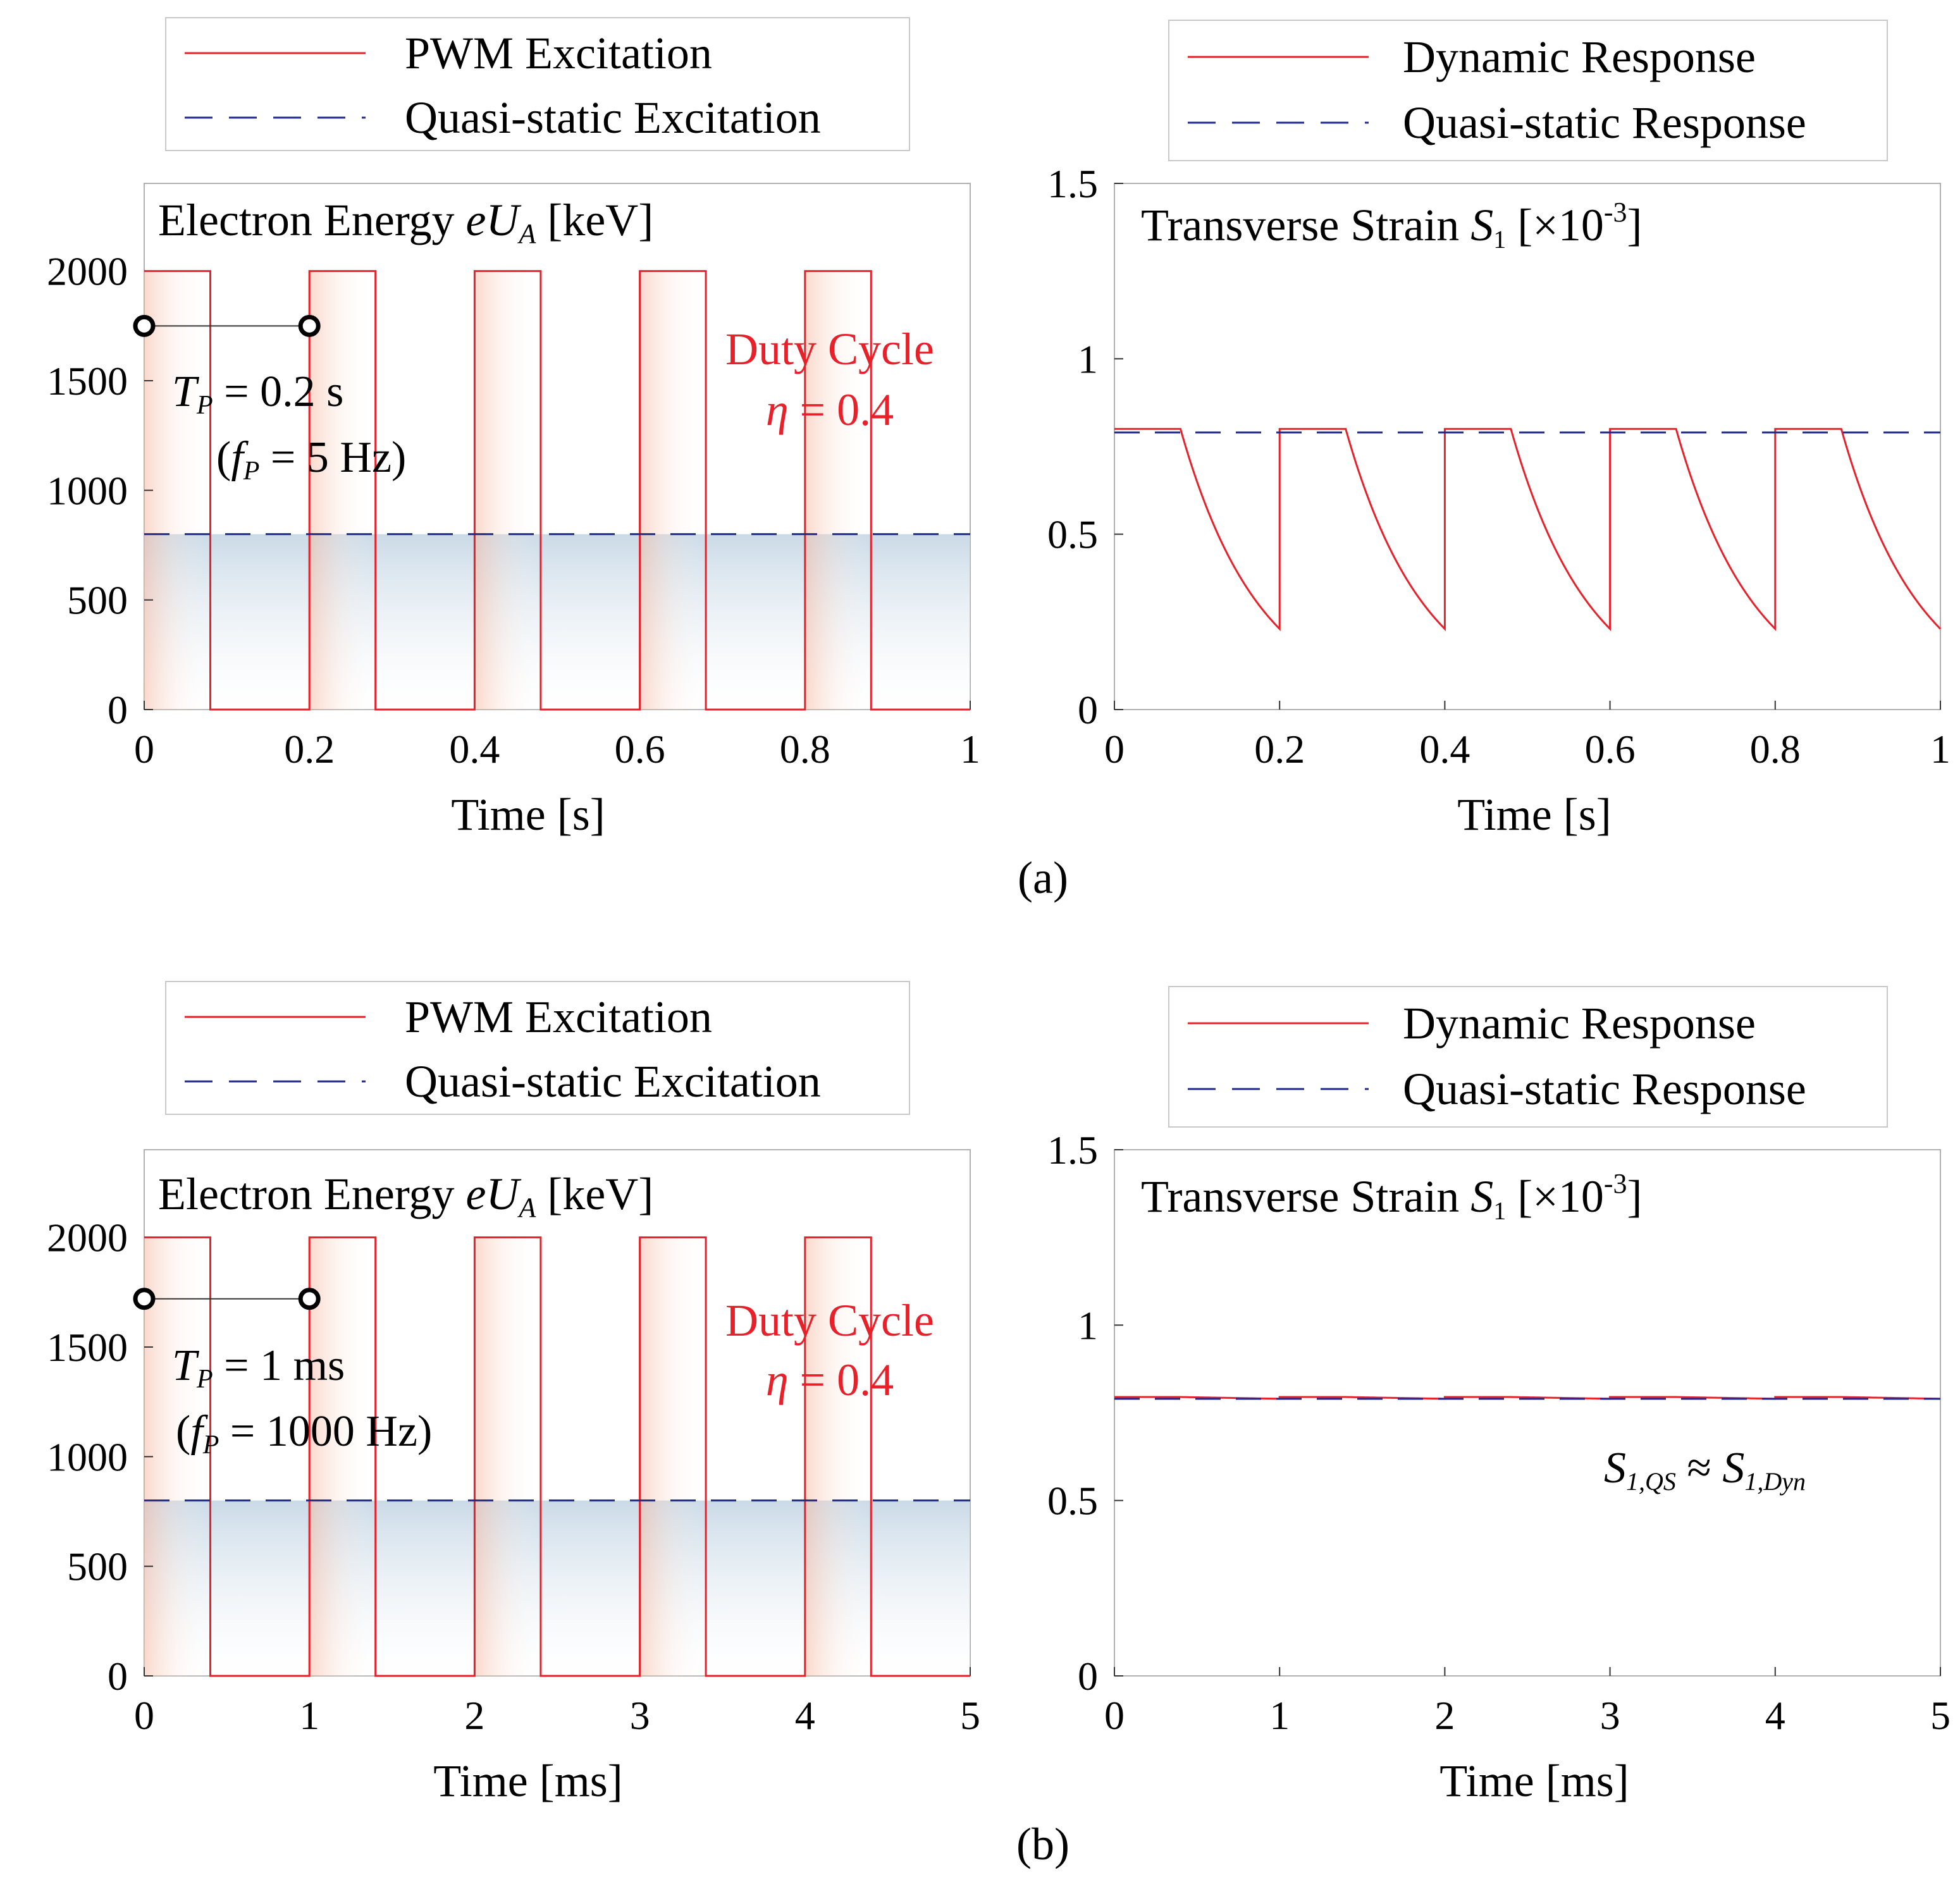  What do you see at coordinates (304, 1433) in the screenshot?
I see `frequency-annotation: (fP = 1000 Hz)` at bounding box center [304, 1433].